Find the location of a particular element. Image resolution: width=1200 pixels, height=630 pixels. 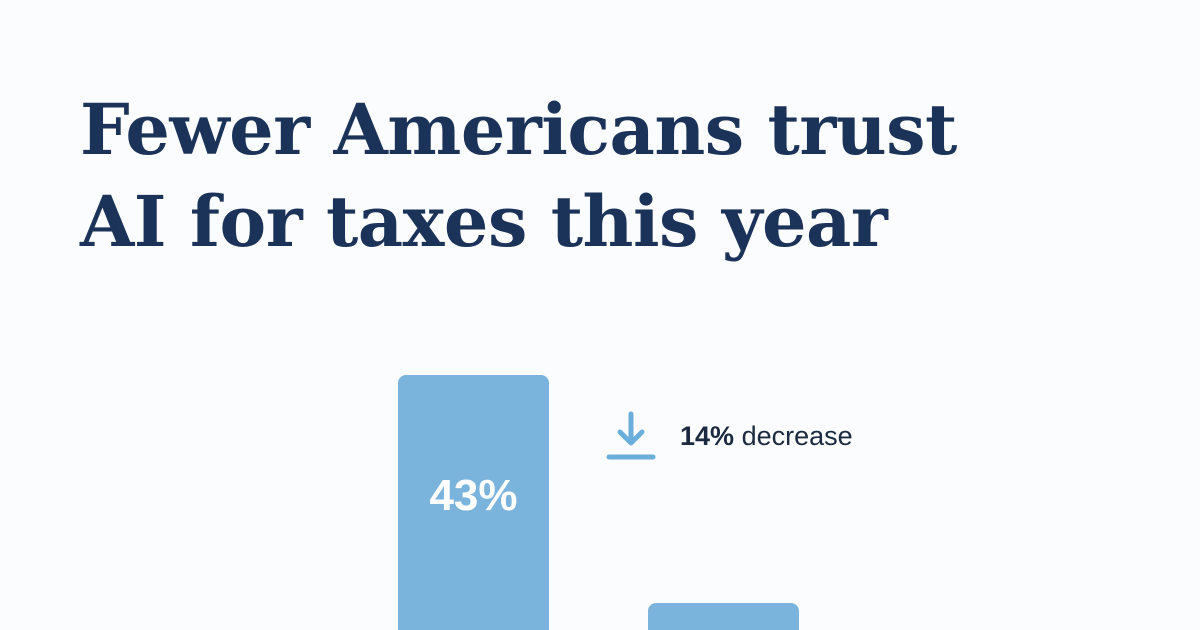

decrease-text: 14% decrease is located at coordinates (766, 436).